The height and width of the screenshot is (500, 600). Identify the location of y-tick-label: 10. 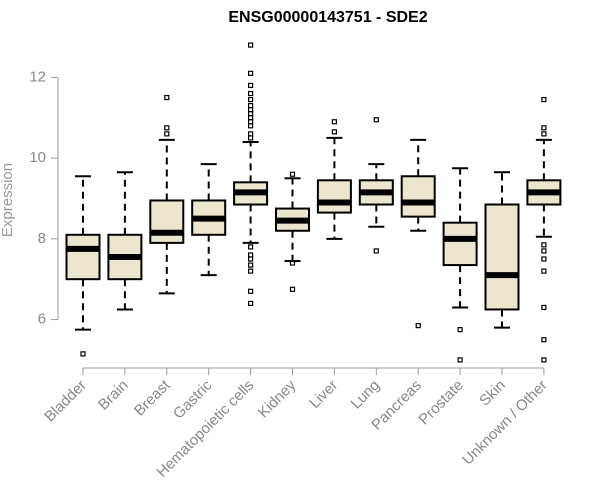
(37, 157).